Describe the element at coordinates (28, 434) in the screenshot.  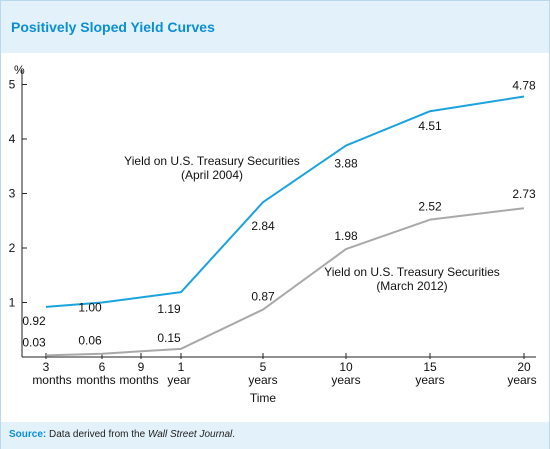
I see `source-label: Source:` at that location.